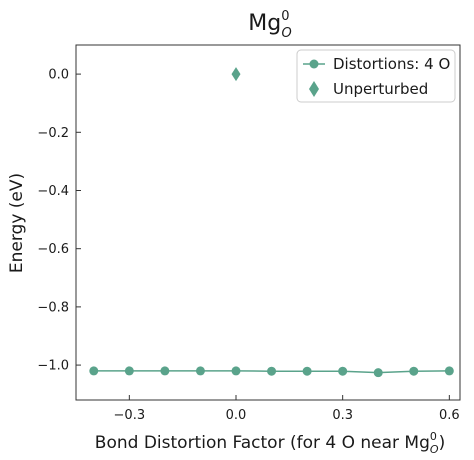  I want to click on y-tick-label: −0.4, so click(53, 191).